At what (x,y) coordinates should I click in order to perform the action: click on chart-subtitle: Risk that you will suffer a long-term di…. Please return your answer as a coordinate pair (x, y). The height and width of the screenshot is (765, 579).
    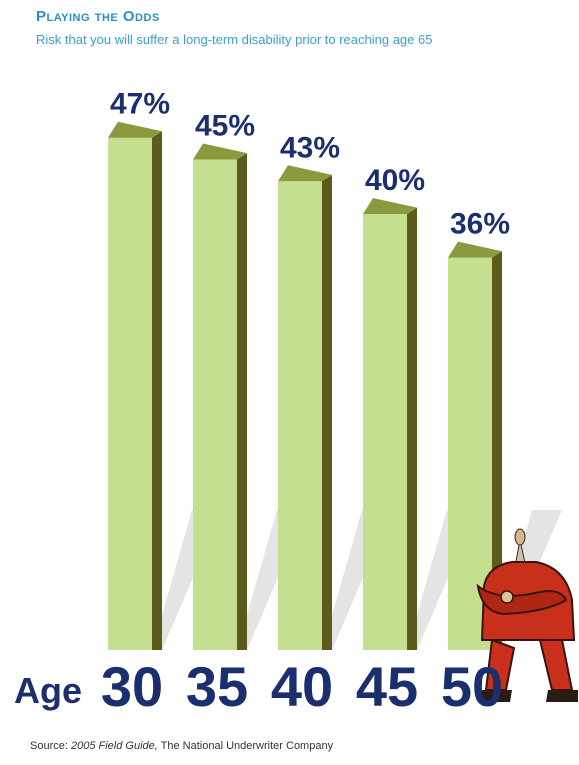
    Looking at the image, I should click on (234, 39).